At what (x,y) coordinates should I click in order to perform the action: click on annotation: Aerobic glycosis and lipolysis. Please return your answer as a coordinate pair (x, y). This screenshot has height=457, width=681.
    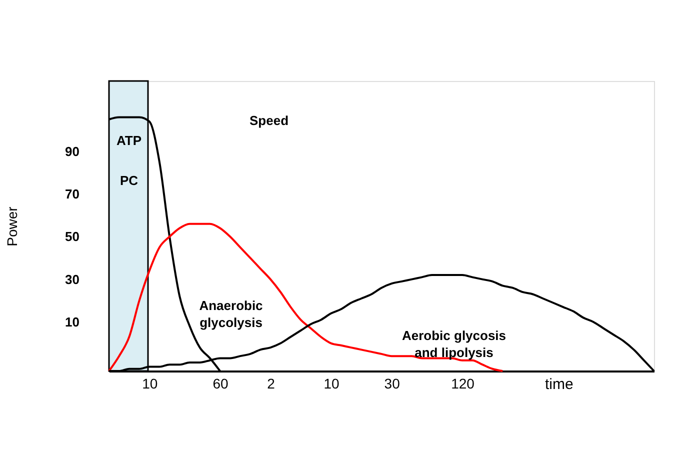
    Looking at the image, I should click on (454, 344).